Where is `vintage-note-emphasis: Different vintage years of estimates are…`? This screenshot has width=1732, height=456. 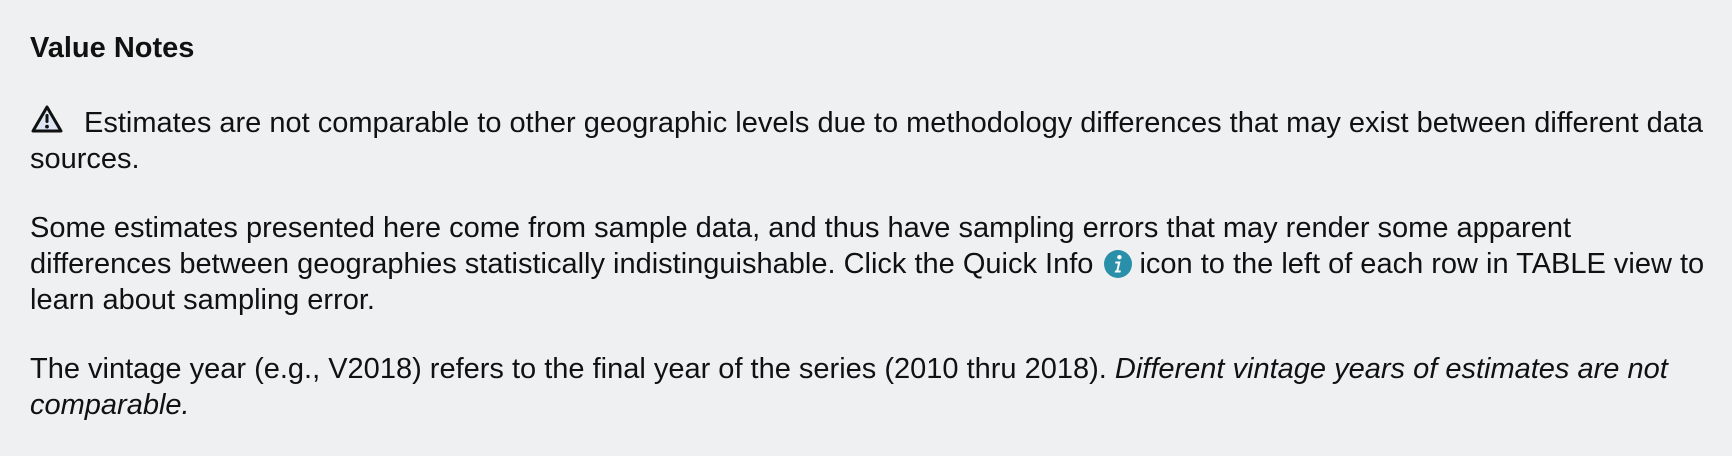 vintage-note-emphasis: Different vintage years of estimates are… is located at coordinates (849, 387).